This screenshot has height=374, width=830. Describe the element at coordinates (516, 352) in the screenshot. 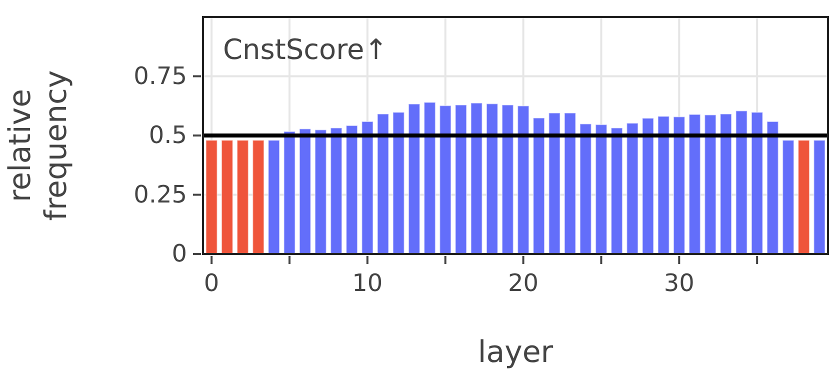

I see `x-axis-title: layer` at that location.